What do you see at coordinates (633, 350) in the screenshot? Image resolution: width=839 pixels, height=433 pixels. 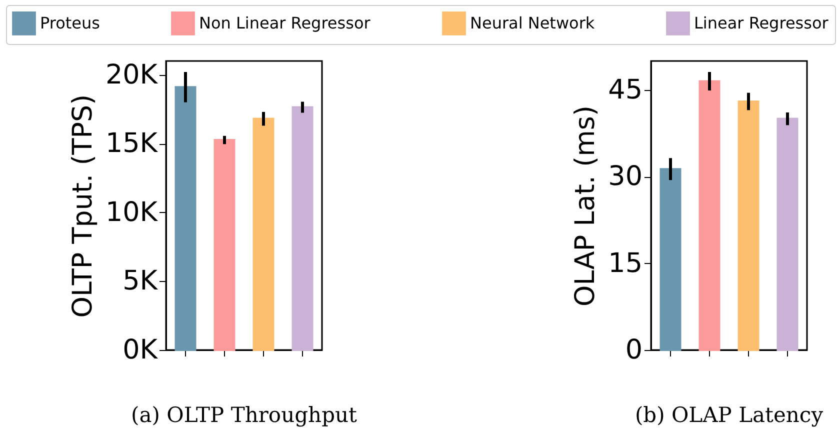 I see `y-tick-label: 0` at bounding box center [633, 350].